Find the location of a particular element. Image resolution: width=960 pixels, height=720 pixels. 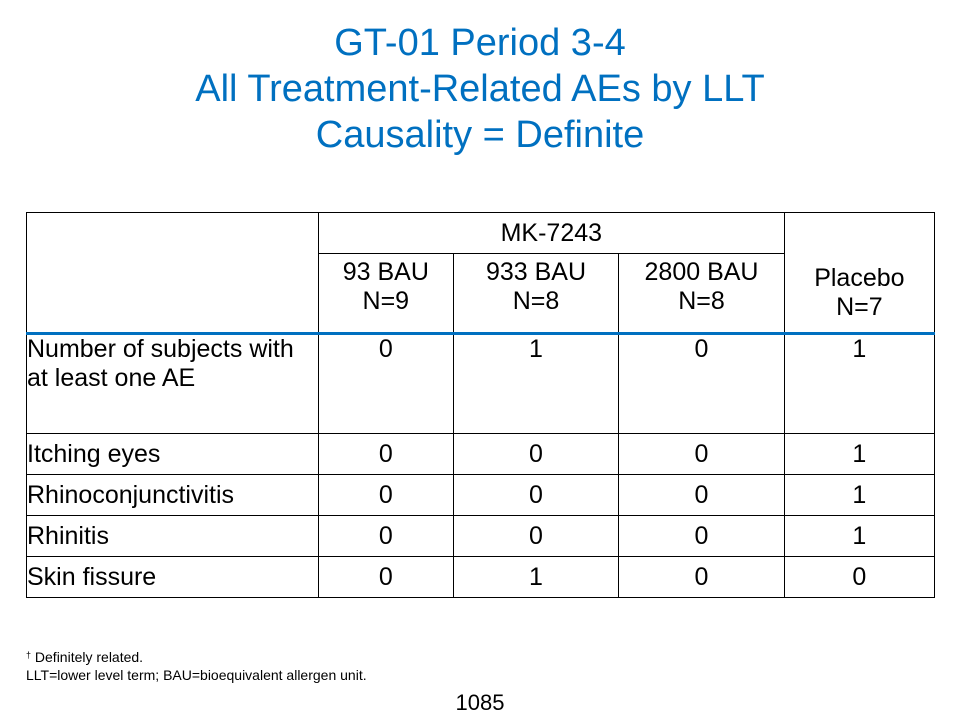

column-header-93-bau: 93 BAU N=9 is located at coordinates (385, 293).